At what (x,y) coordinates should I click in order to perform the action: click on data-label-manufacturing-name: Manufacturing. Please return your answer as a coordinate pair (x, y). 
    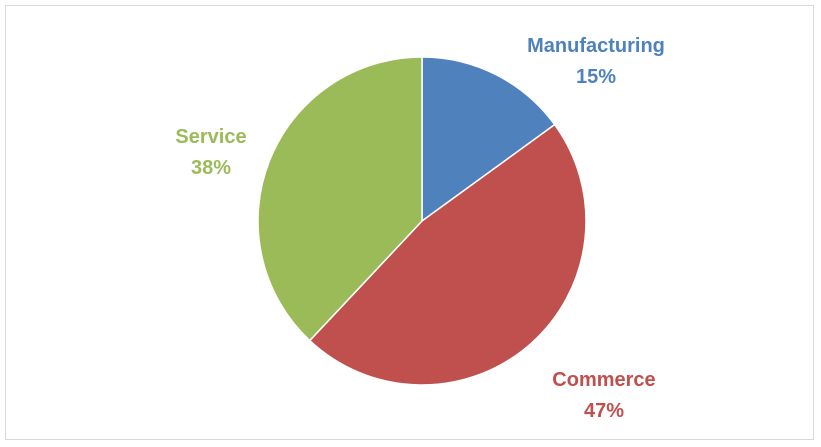
    Looking at the image, I should click on (596, 46).